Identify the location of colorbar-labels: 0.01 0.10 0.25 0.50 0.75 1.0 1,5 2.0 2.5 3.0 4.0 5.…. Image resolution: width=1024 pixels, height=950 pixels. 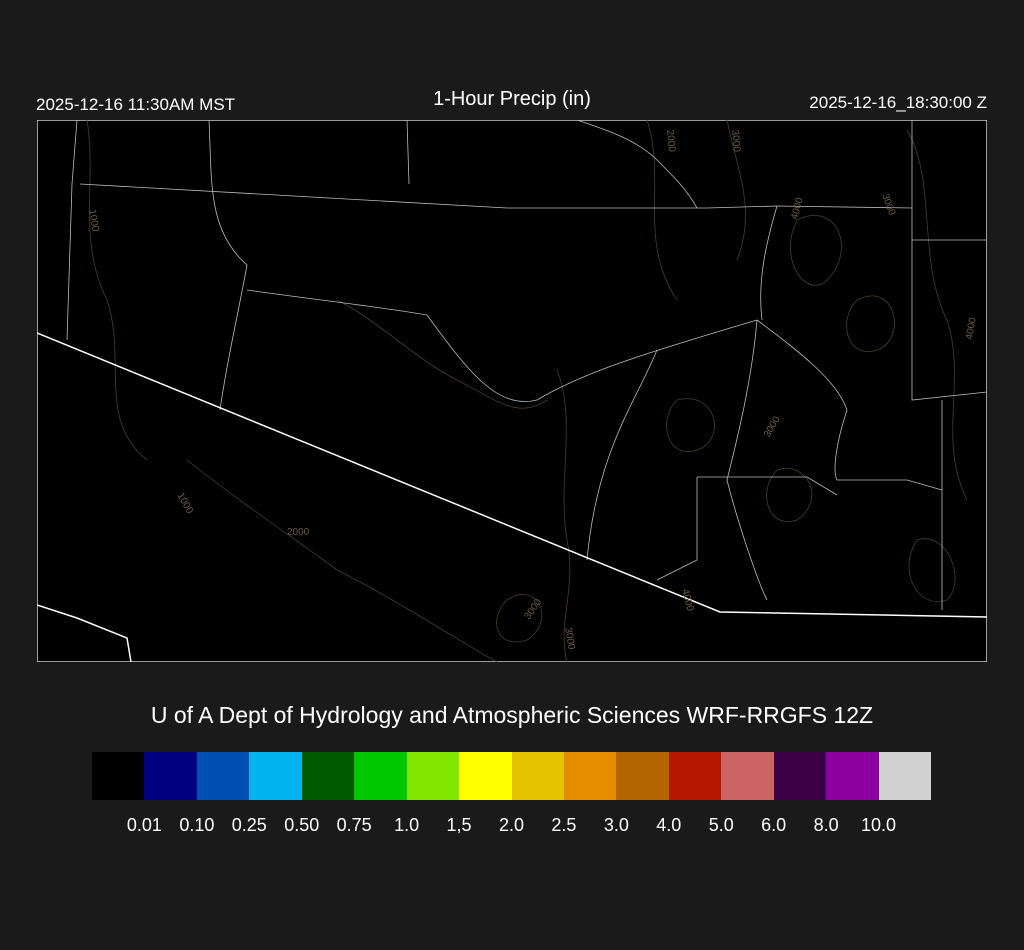
(512, 827).